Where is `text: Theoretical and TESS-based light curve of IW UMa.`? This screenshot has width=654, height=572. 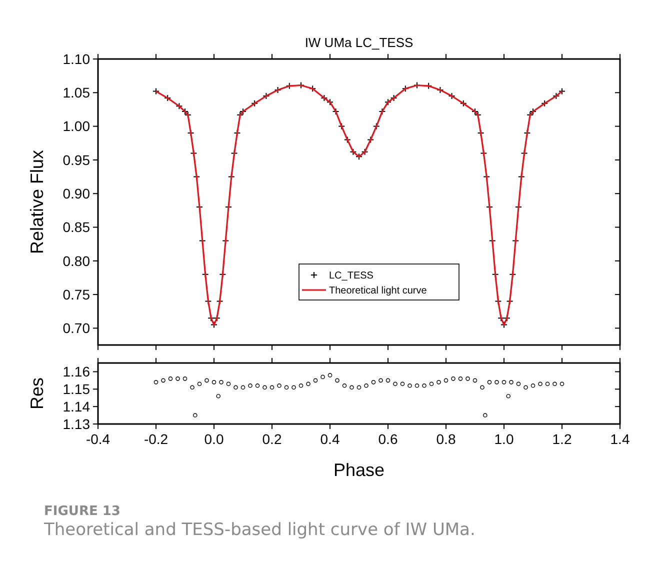 text: Theoretical and TESS-based light curve of IW UMa. is located at coordinates (259, 530).